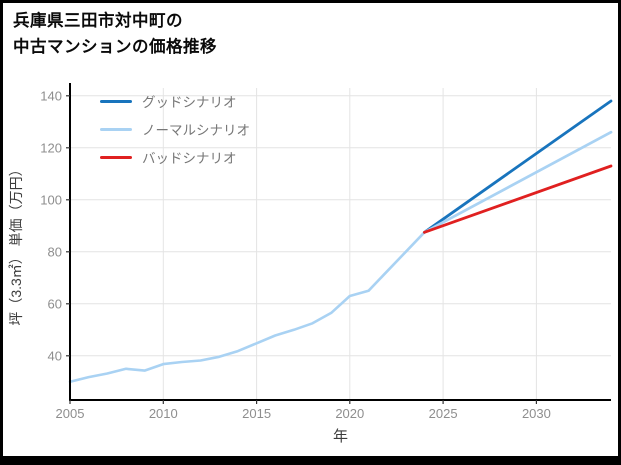 The width and height of the screenshot is (621, 465). Describe the element at coordinates (98, 21) in the screenshot. I see `chart-title-line1: 兵庫県三田市対中町の` at that location.